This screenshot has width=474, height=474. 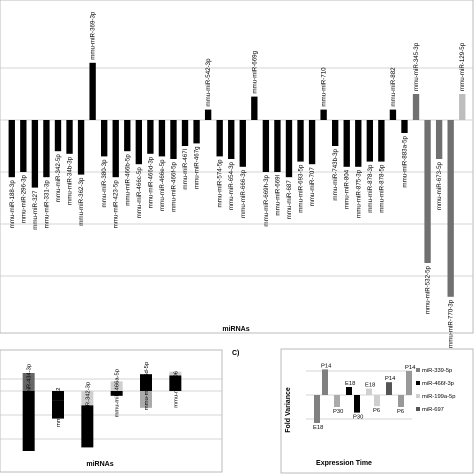 I want to click on panel-a-category-label: mmu-miR-542-3p, so click(x=208, y=82).